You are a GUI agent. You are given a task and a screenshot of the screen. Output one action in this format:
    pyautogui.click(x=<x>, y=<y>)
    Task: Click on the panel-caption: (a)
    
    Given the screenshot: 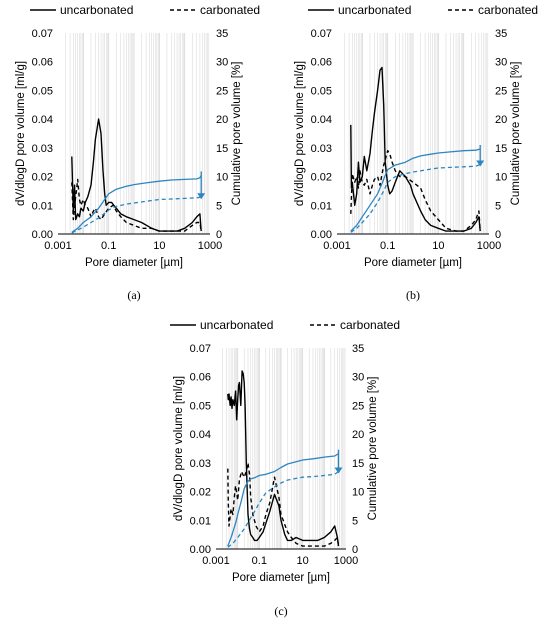 What is the action you would take?
    pyautogui.click(x=133, y=295)
    